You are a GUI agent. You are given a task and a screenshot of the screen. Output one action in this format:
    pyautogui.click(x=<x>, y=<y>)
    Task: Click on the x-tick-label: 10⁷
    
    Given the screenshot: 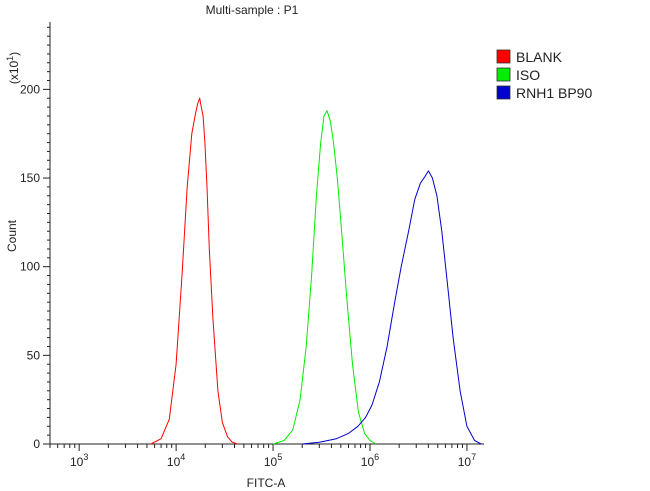 What is the action you would take?
    pyautogui.click(x=467, y=460)
    